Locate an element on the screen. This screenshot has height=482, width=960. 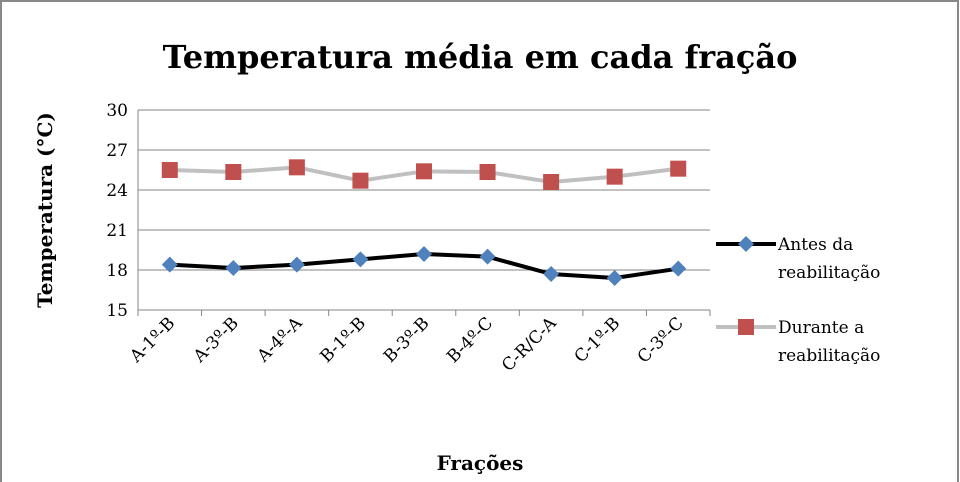
y-tick-label: 24 is located at coordinates (117, 191).